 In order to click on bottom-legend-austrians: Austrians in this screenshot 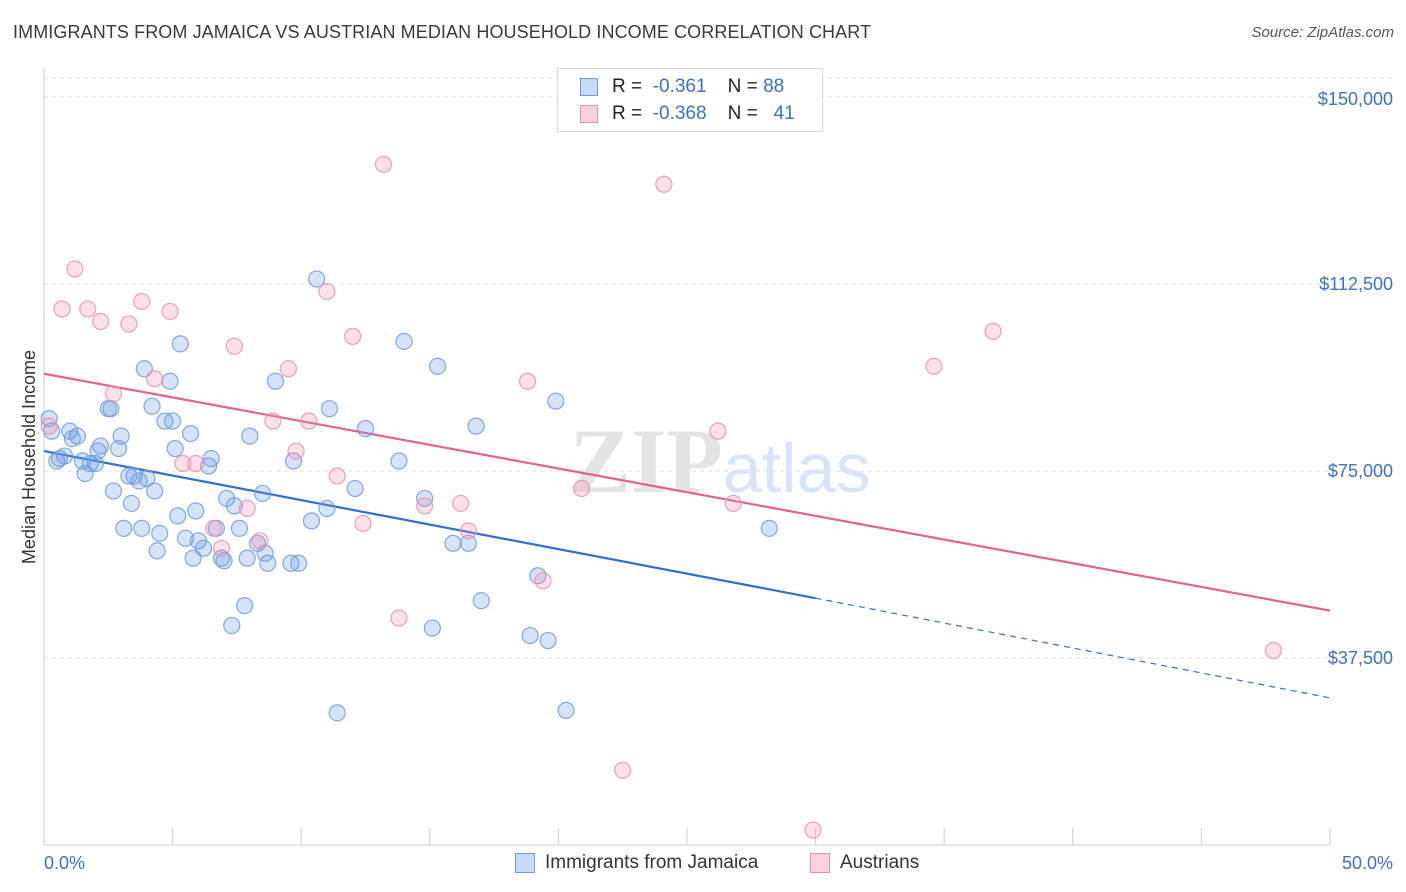, I will do `click(864, 863)`.